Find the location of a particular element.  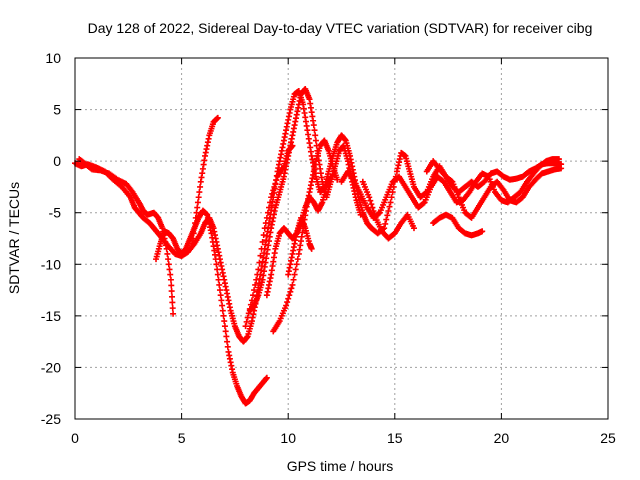

y-tick-label: -5 is located at coordinates (55, 213).